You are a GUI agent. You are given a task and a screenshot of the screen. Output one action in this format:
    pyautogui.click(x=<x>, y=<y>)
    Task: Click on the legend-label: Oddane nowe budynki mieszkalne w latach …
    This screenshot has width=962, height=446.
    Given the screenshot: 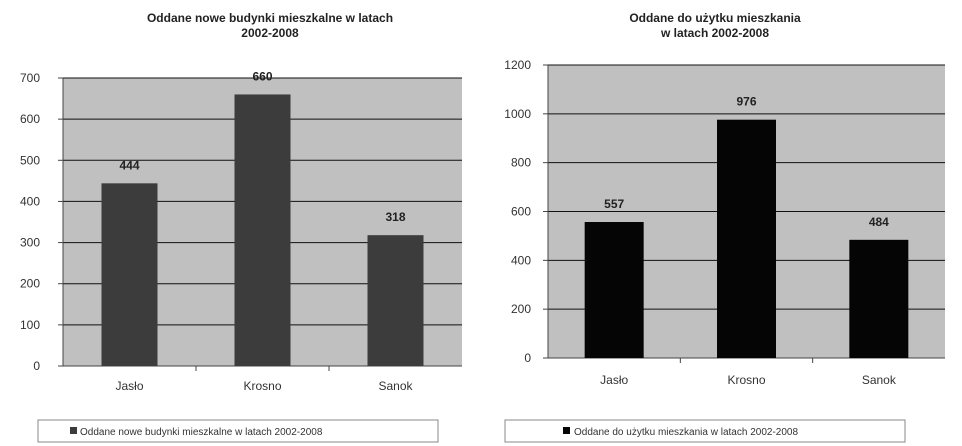 What is the action you would take?
    pyautogui.click(x=201, y=432)
    